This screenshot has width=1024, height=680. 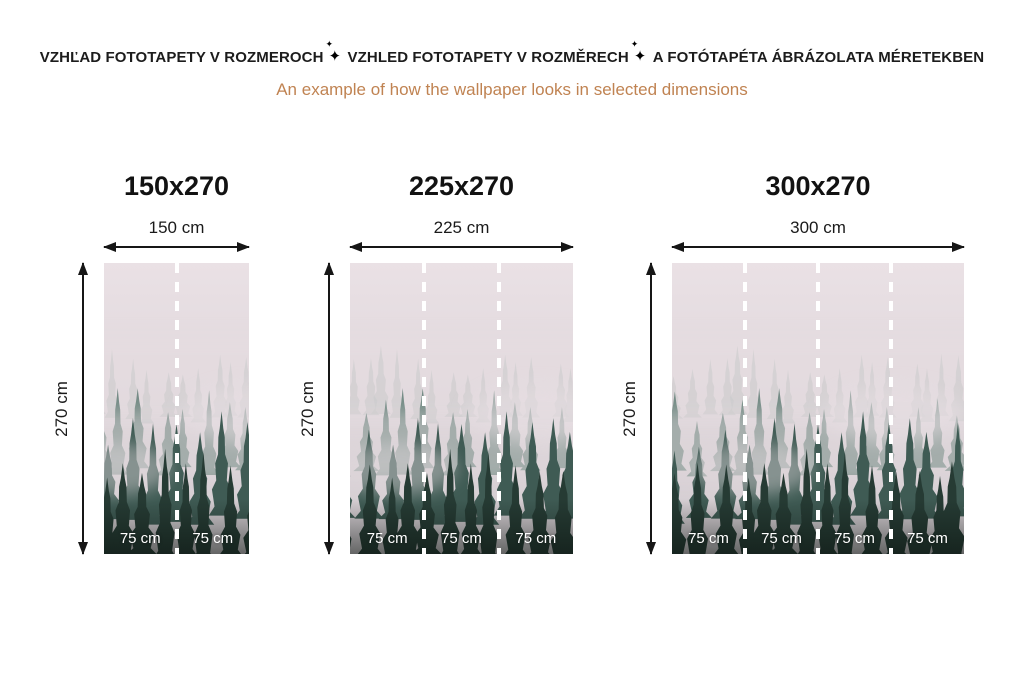 I want to click on wallpaper-preview-image: 75 cm 75 cm 75 cm 75 cm, so click(x=818, y=408).